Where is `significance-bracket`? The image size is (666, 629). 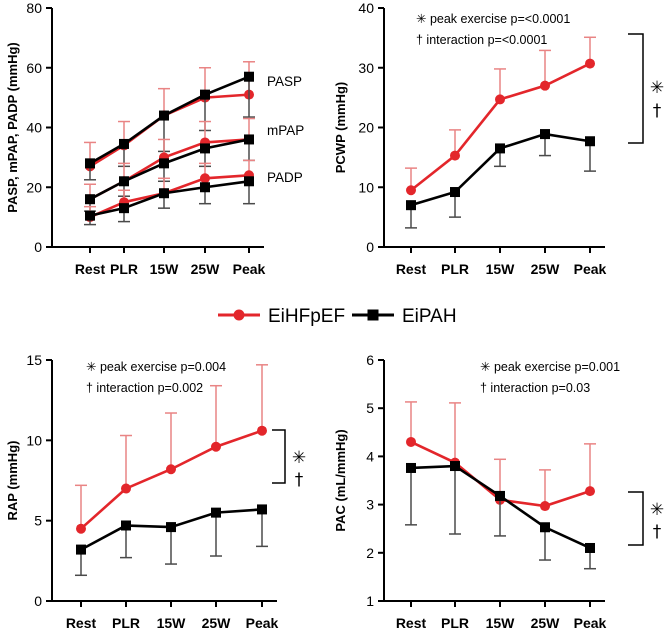 significance-bracket is located at coordinates (279, 456).